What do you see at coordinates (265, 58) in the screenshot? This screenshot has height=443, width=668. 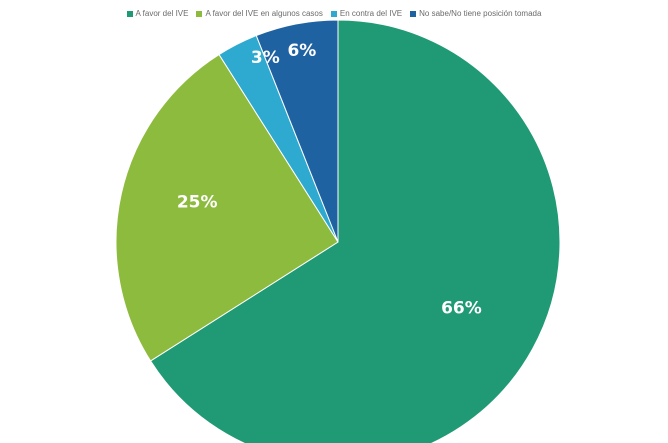 I see `data-label-en-contra: 3%` at bounding box center [265, 58].